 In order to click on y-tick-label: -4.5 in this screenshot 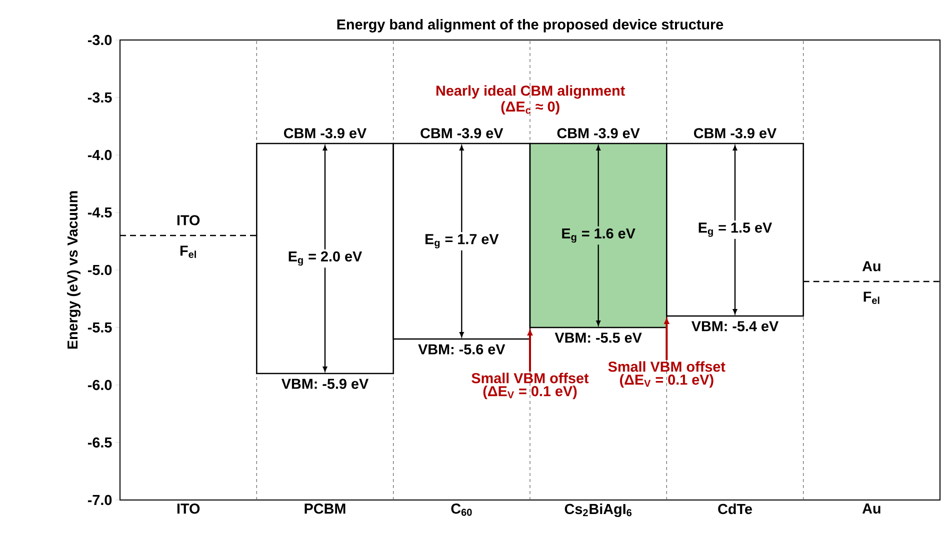, I will do `click(100, 212)`.